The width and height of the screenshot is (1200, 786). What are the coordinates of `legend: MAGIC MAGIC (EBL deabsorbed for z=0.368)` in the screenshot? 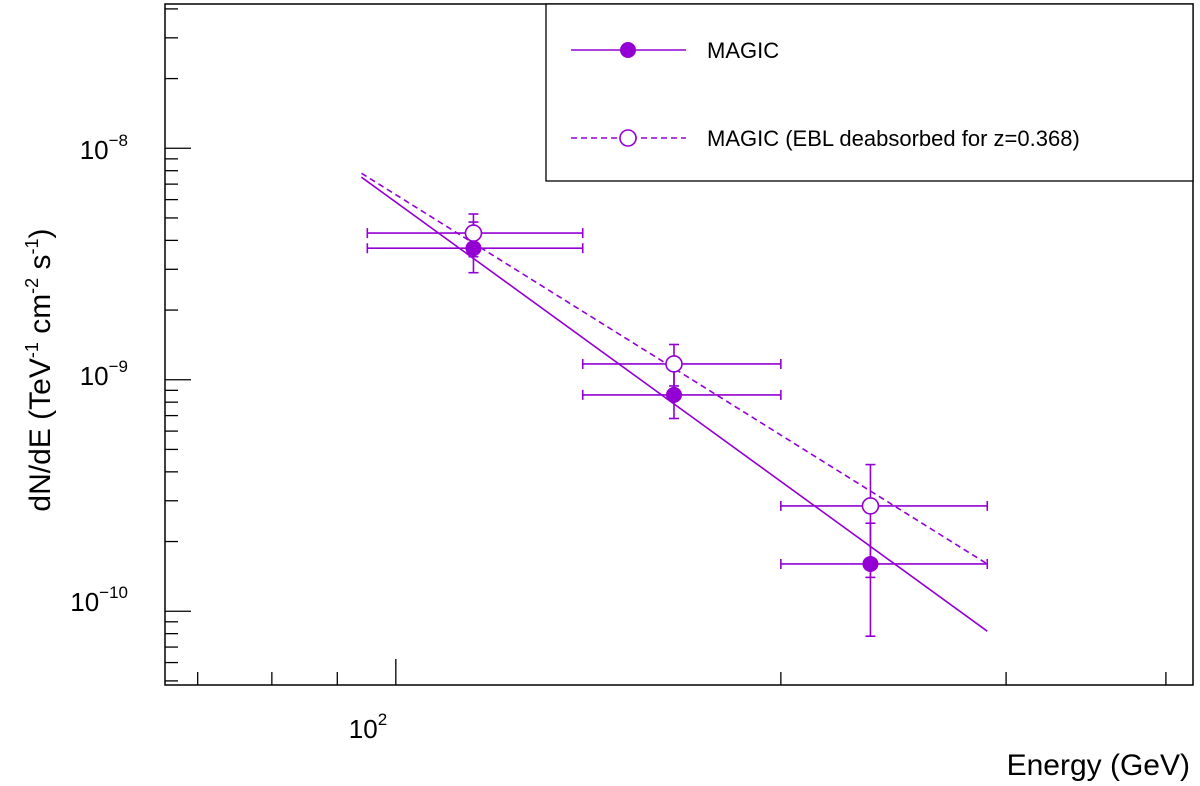 It's located at (869, 92).